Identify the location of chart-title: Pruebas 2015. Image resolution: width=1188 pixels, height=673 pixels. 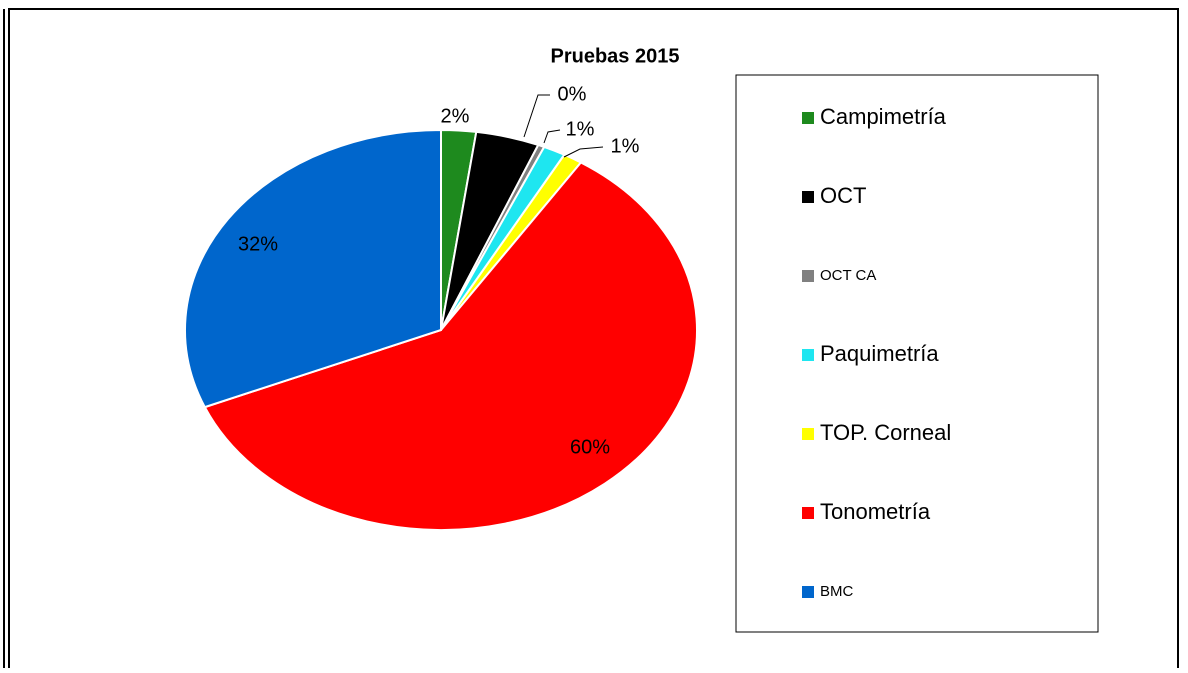
(615, 56).